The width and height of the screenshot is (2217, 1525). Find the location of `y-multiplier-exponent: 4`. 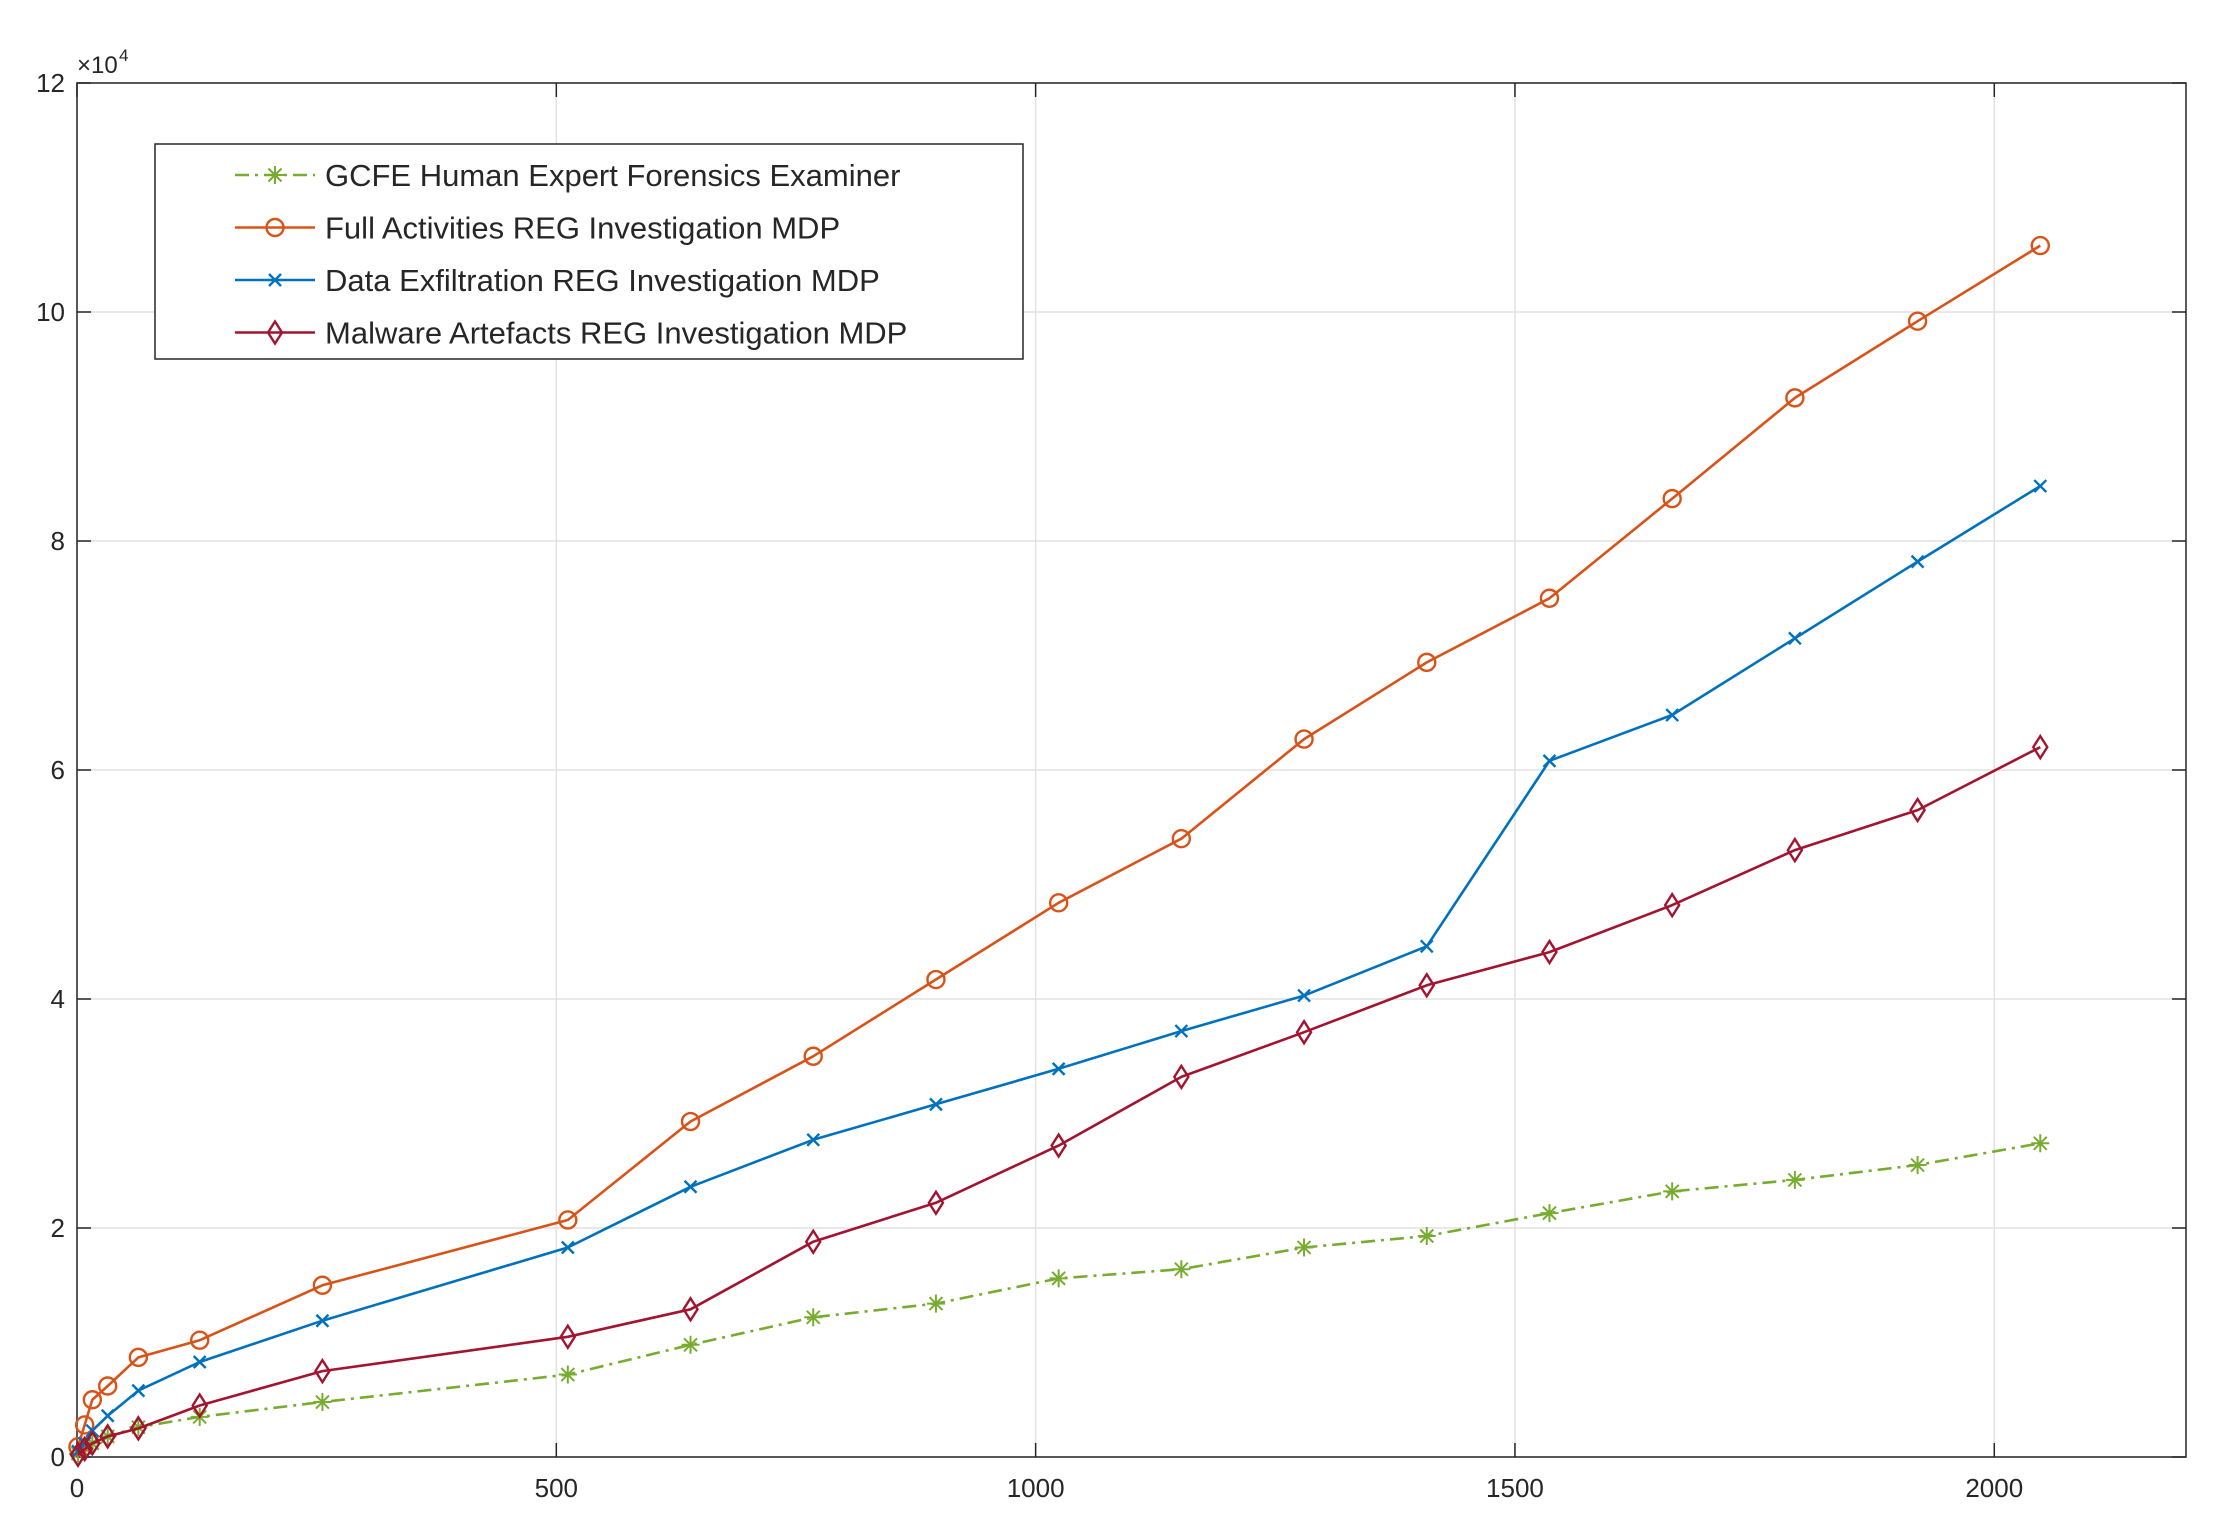

y-multiplier-exponent: 4 is located at coordinates (123, 55).